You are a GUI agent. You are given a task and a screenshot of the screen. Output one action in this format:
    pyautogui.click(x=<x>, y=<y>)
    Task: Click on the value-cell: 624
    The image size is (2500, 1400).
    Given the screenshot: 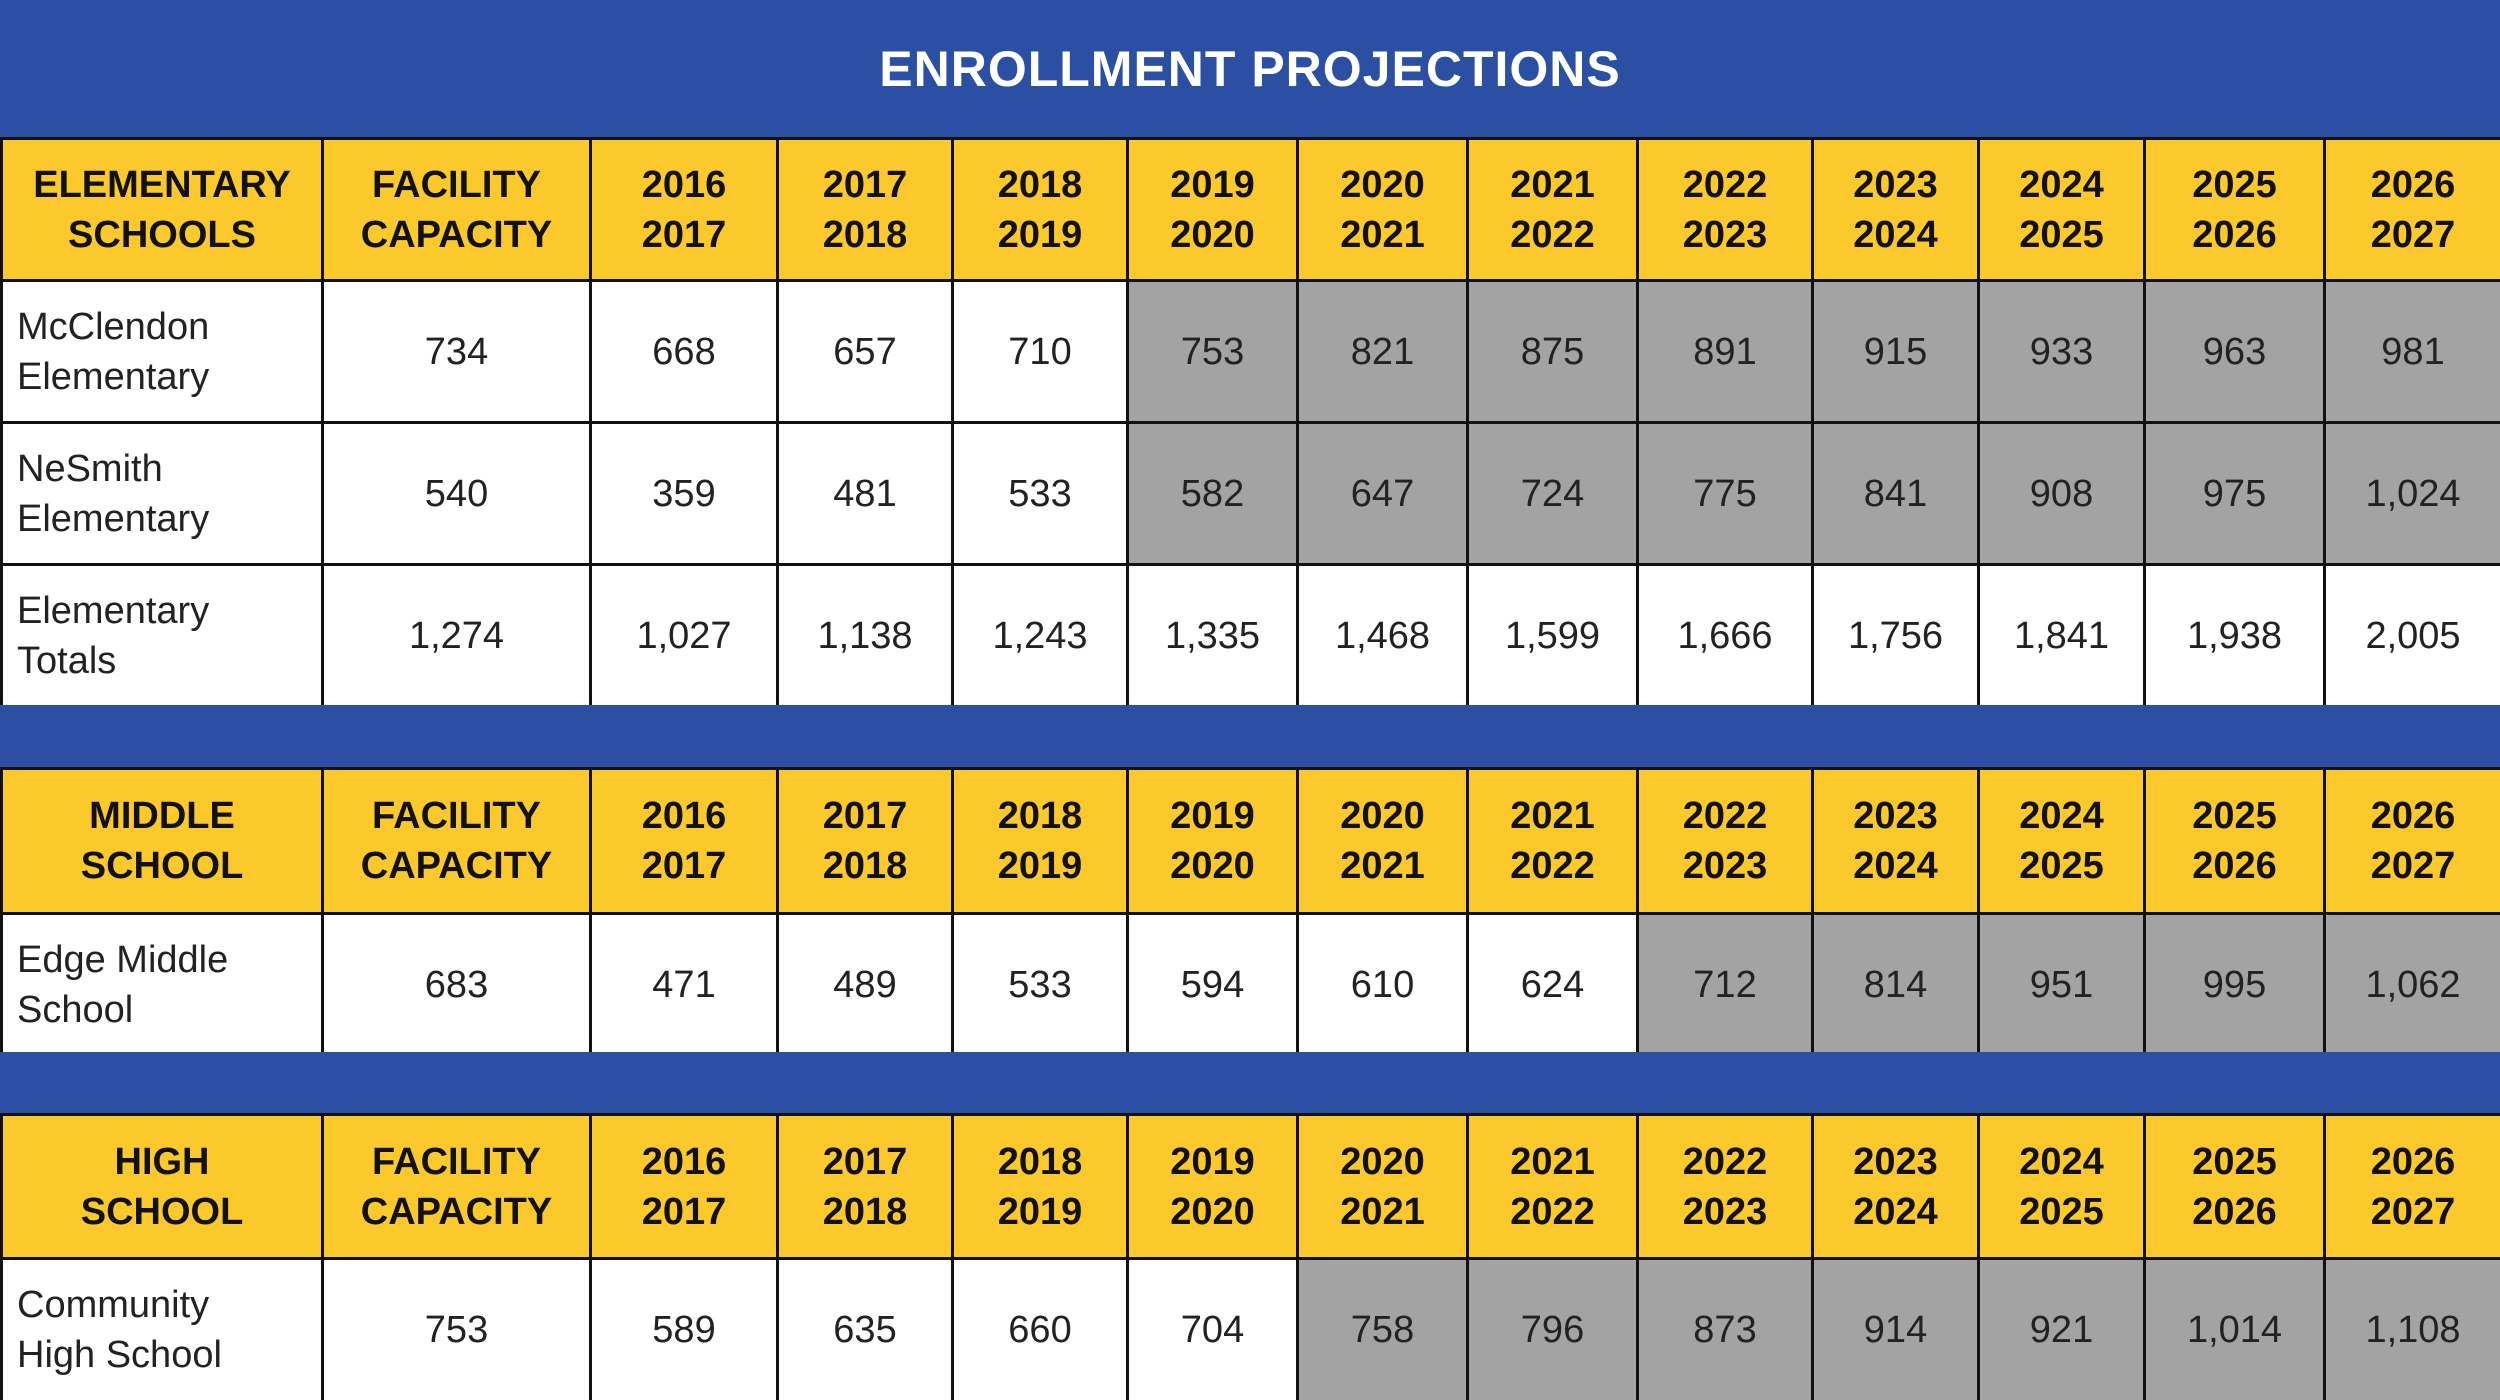 What is the action you would take?
    pyautogui.click(x=1552, y=985)
    